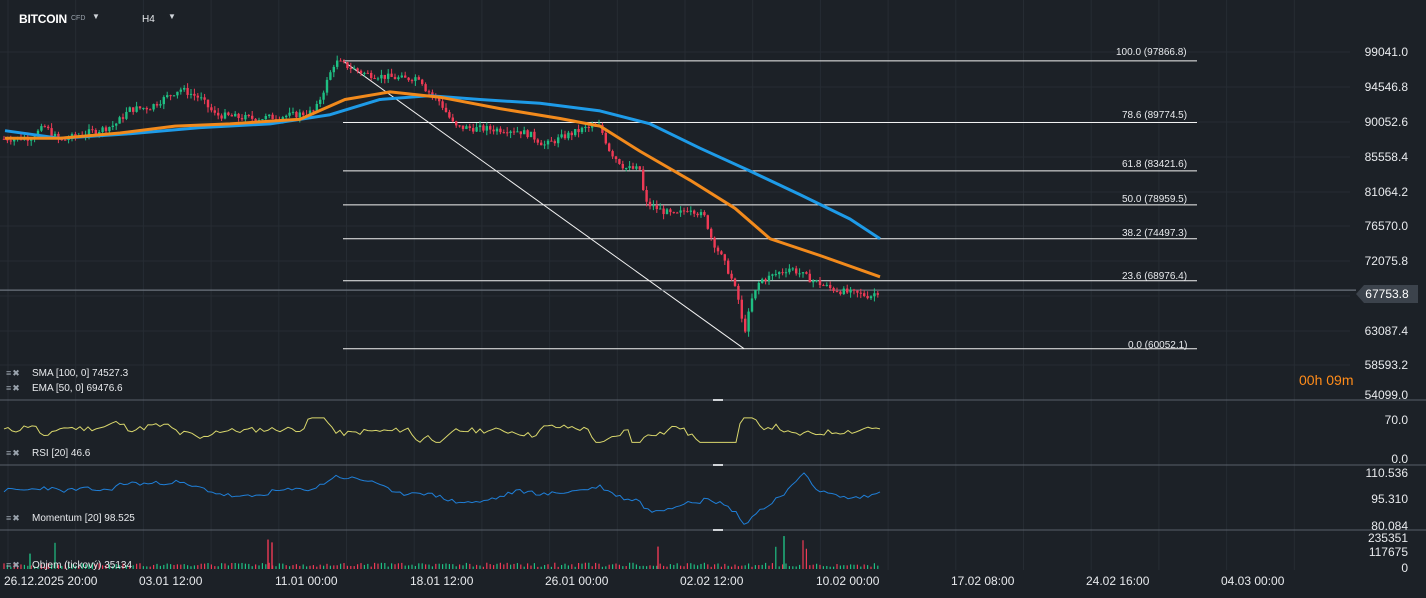  Describe the element at coordinates (577, 581) in the screenshot. I see `time-tick: 26.01 00:00` at that location.